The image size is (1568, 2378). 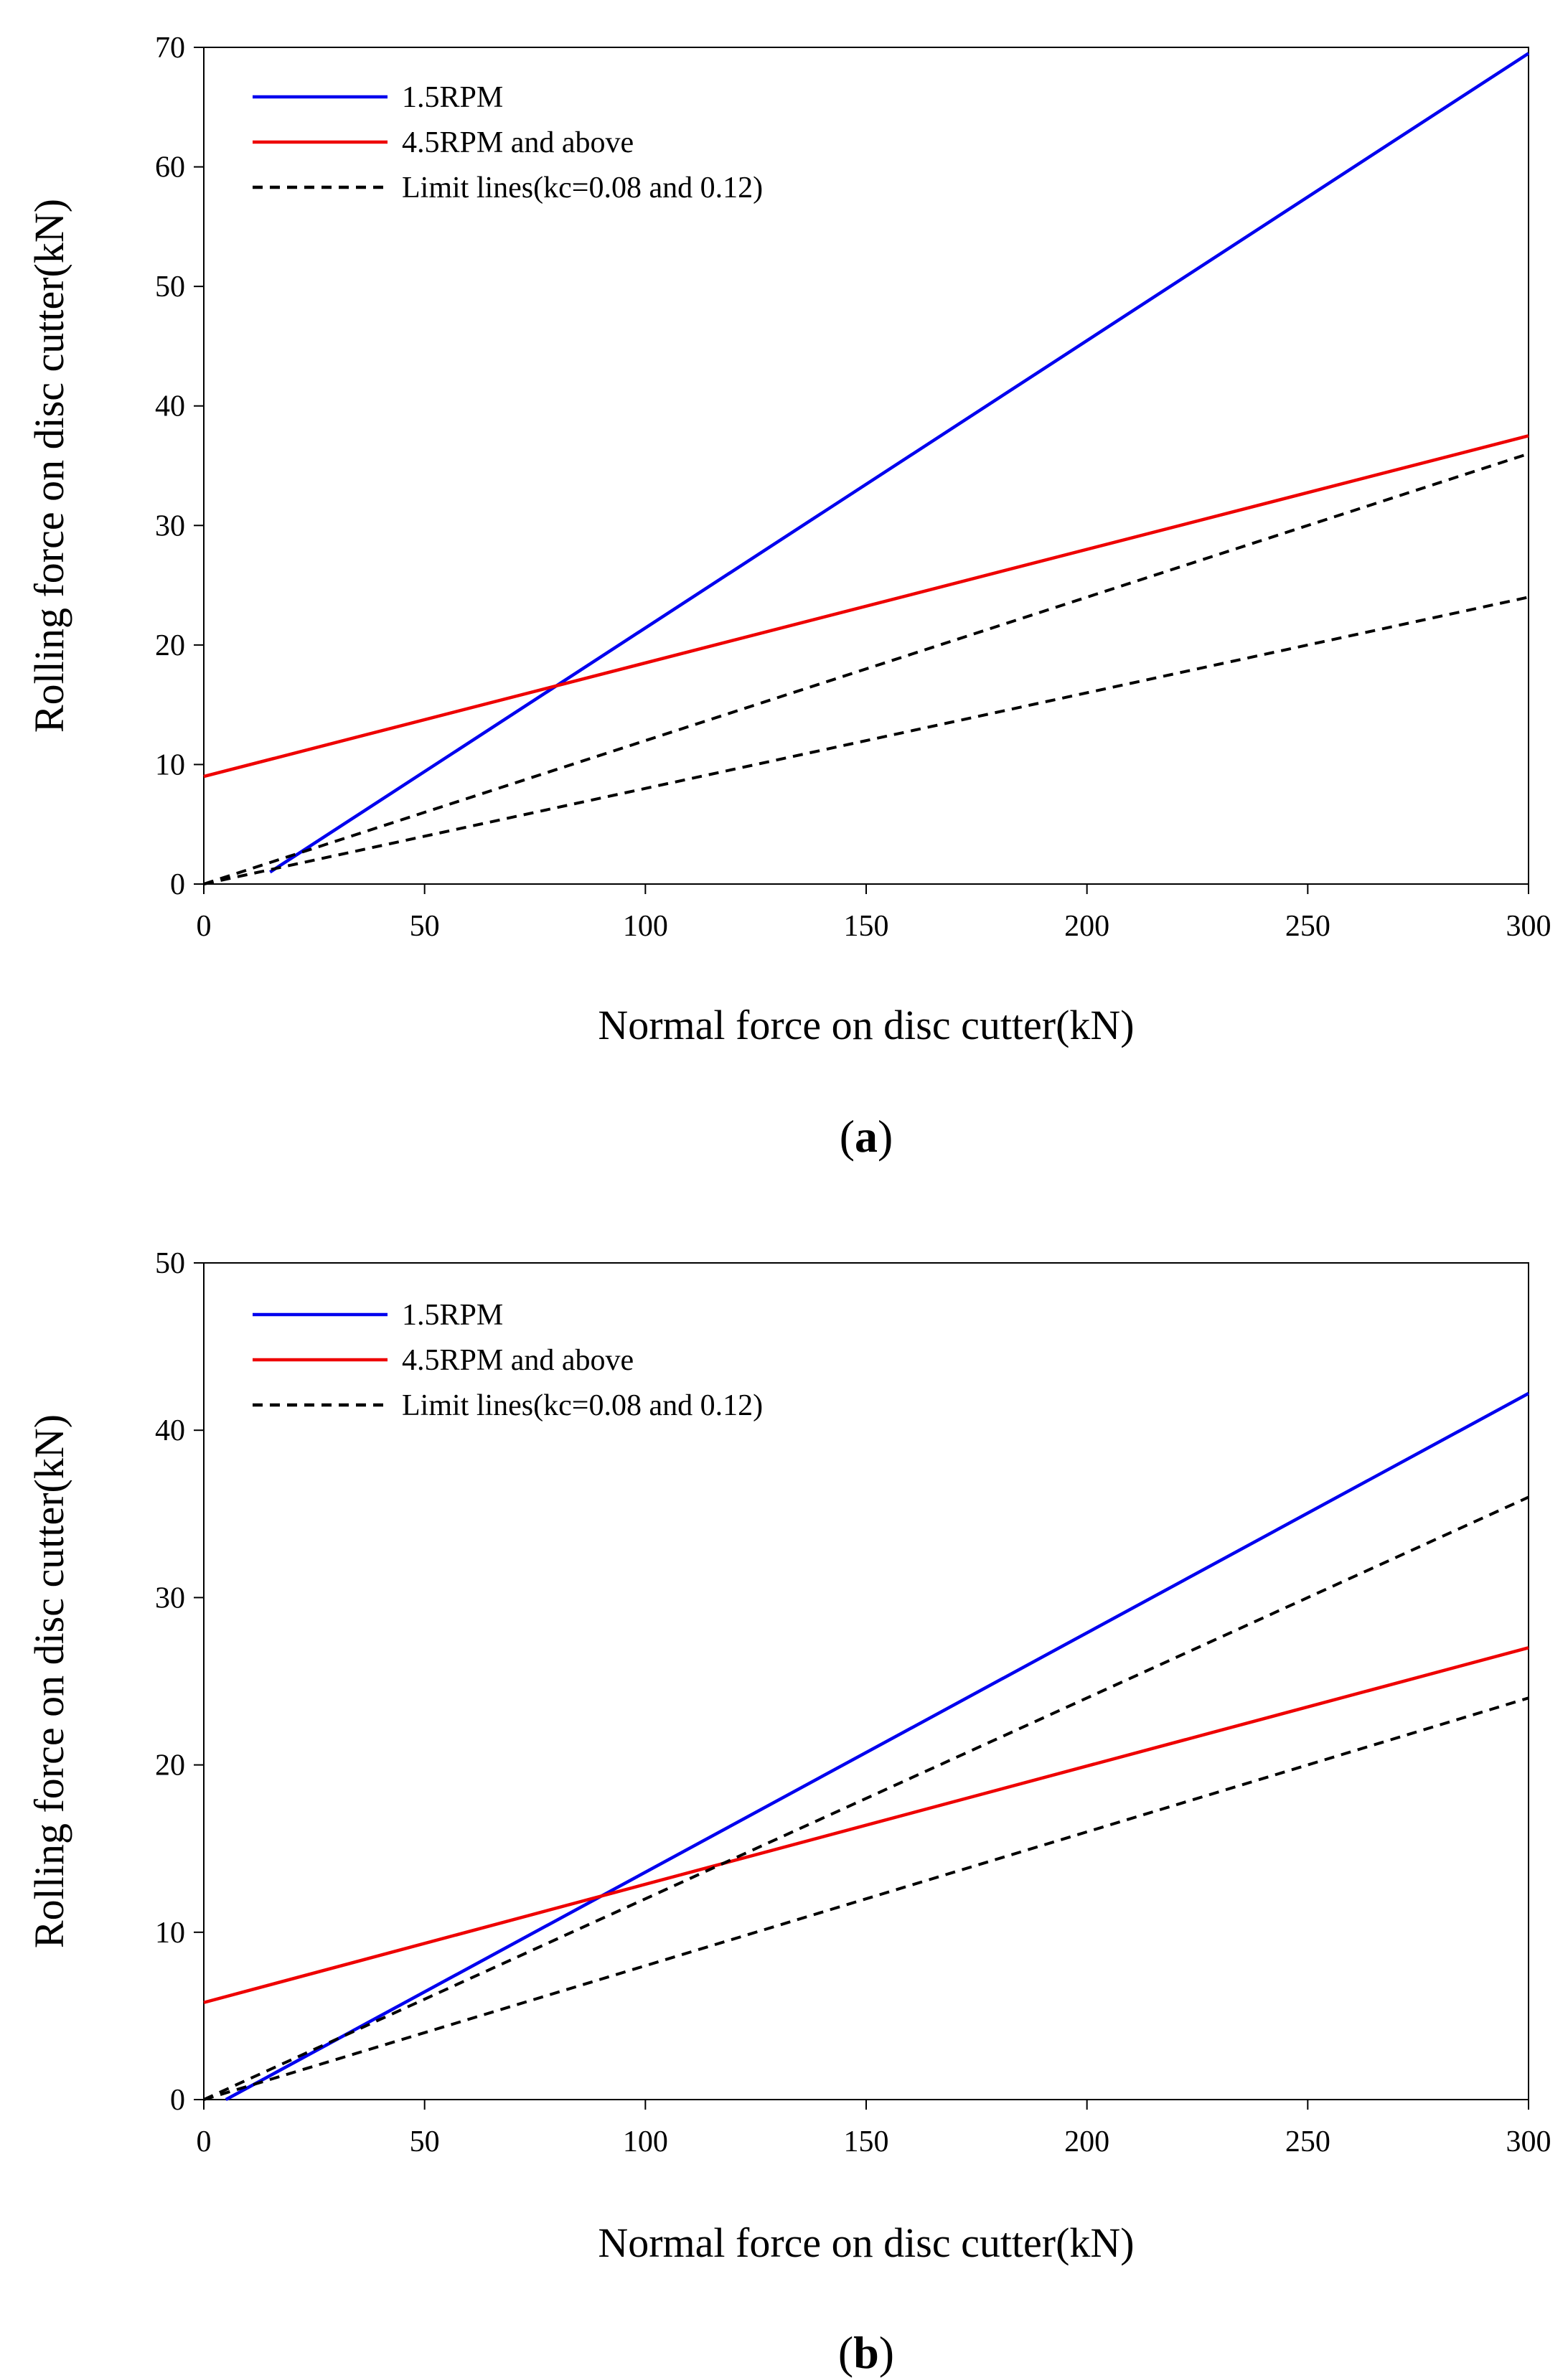 I want to click on y-tick-label: 70, so click(x=170, y=48).